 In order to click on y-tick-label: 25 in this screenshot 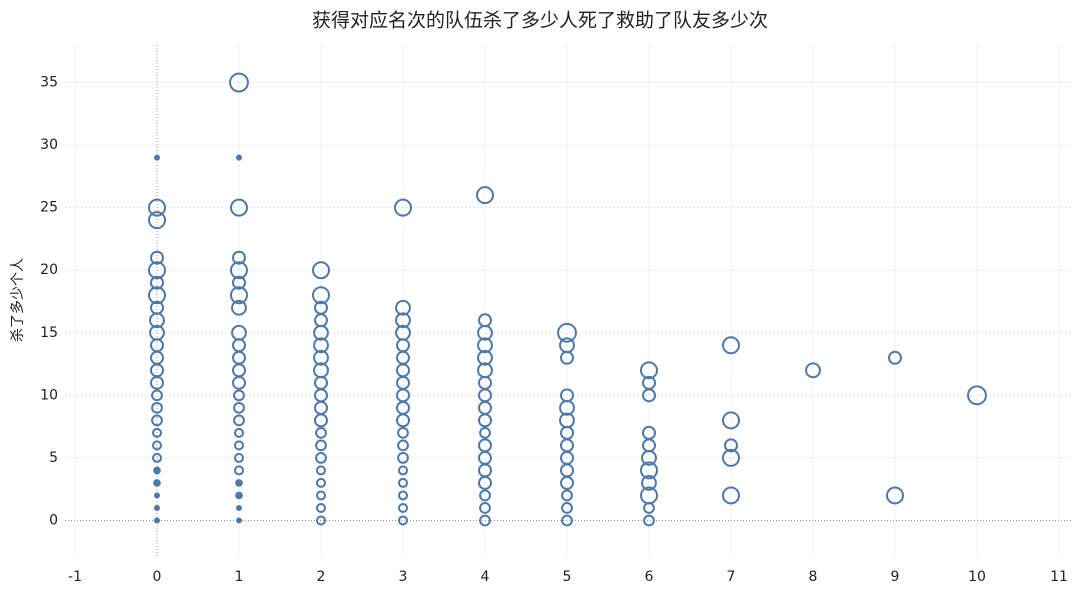, I will do `click(49, 208)`.